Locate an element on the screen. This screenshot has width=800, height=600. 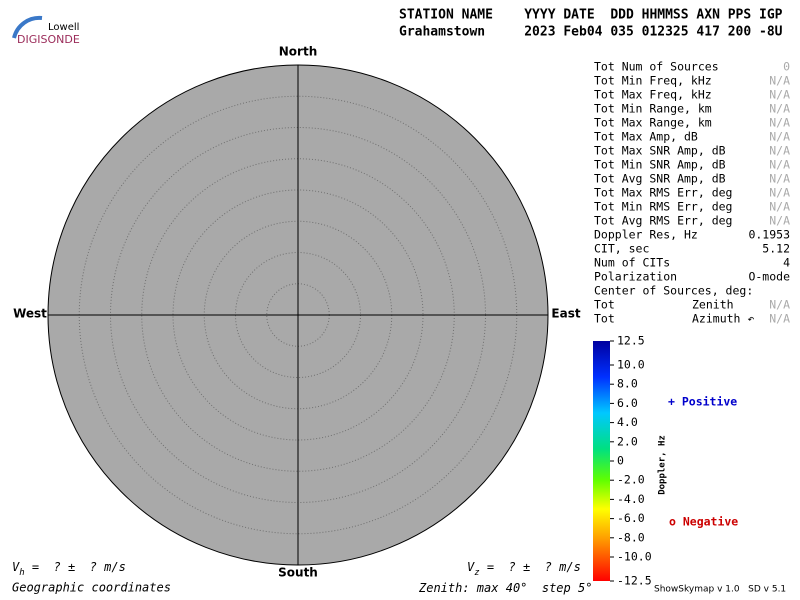
velocity-vertical: Vz = ? ± ? m/s is located at coordinates (524, 569).